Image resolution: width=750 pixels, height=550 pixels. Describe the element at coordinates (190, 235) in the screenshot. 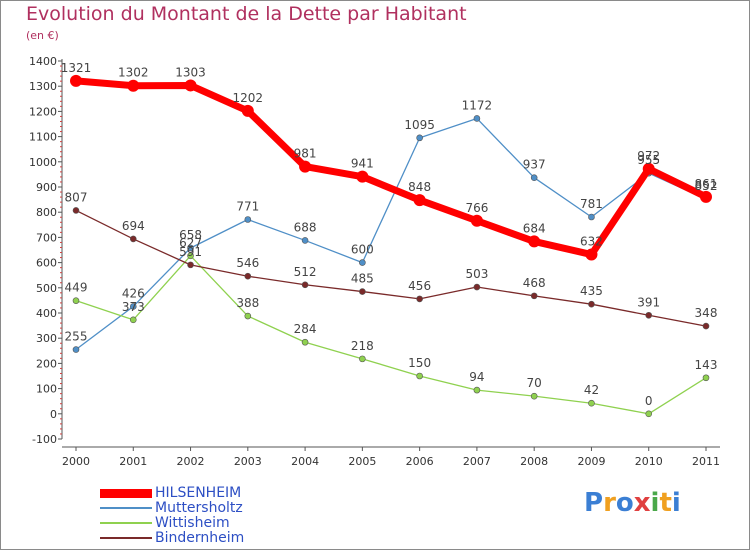

I see `data-label-muttersholtz: 658` at that location.